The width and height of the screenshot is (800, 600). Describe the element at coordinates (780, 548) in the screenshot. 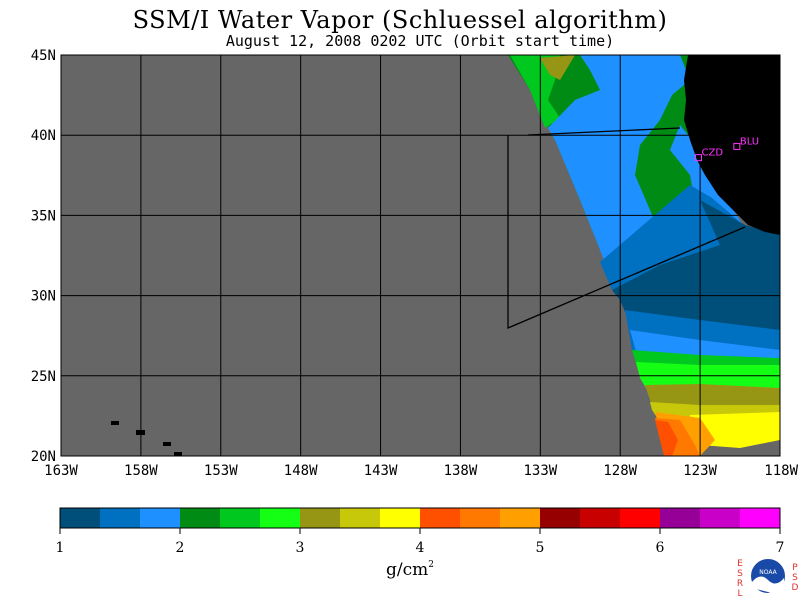

I see `colorbar-tick-label: 7` at that location.